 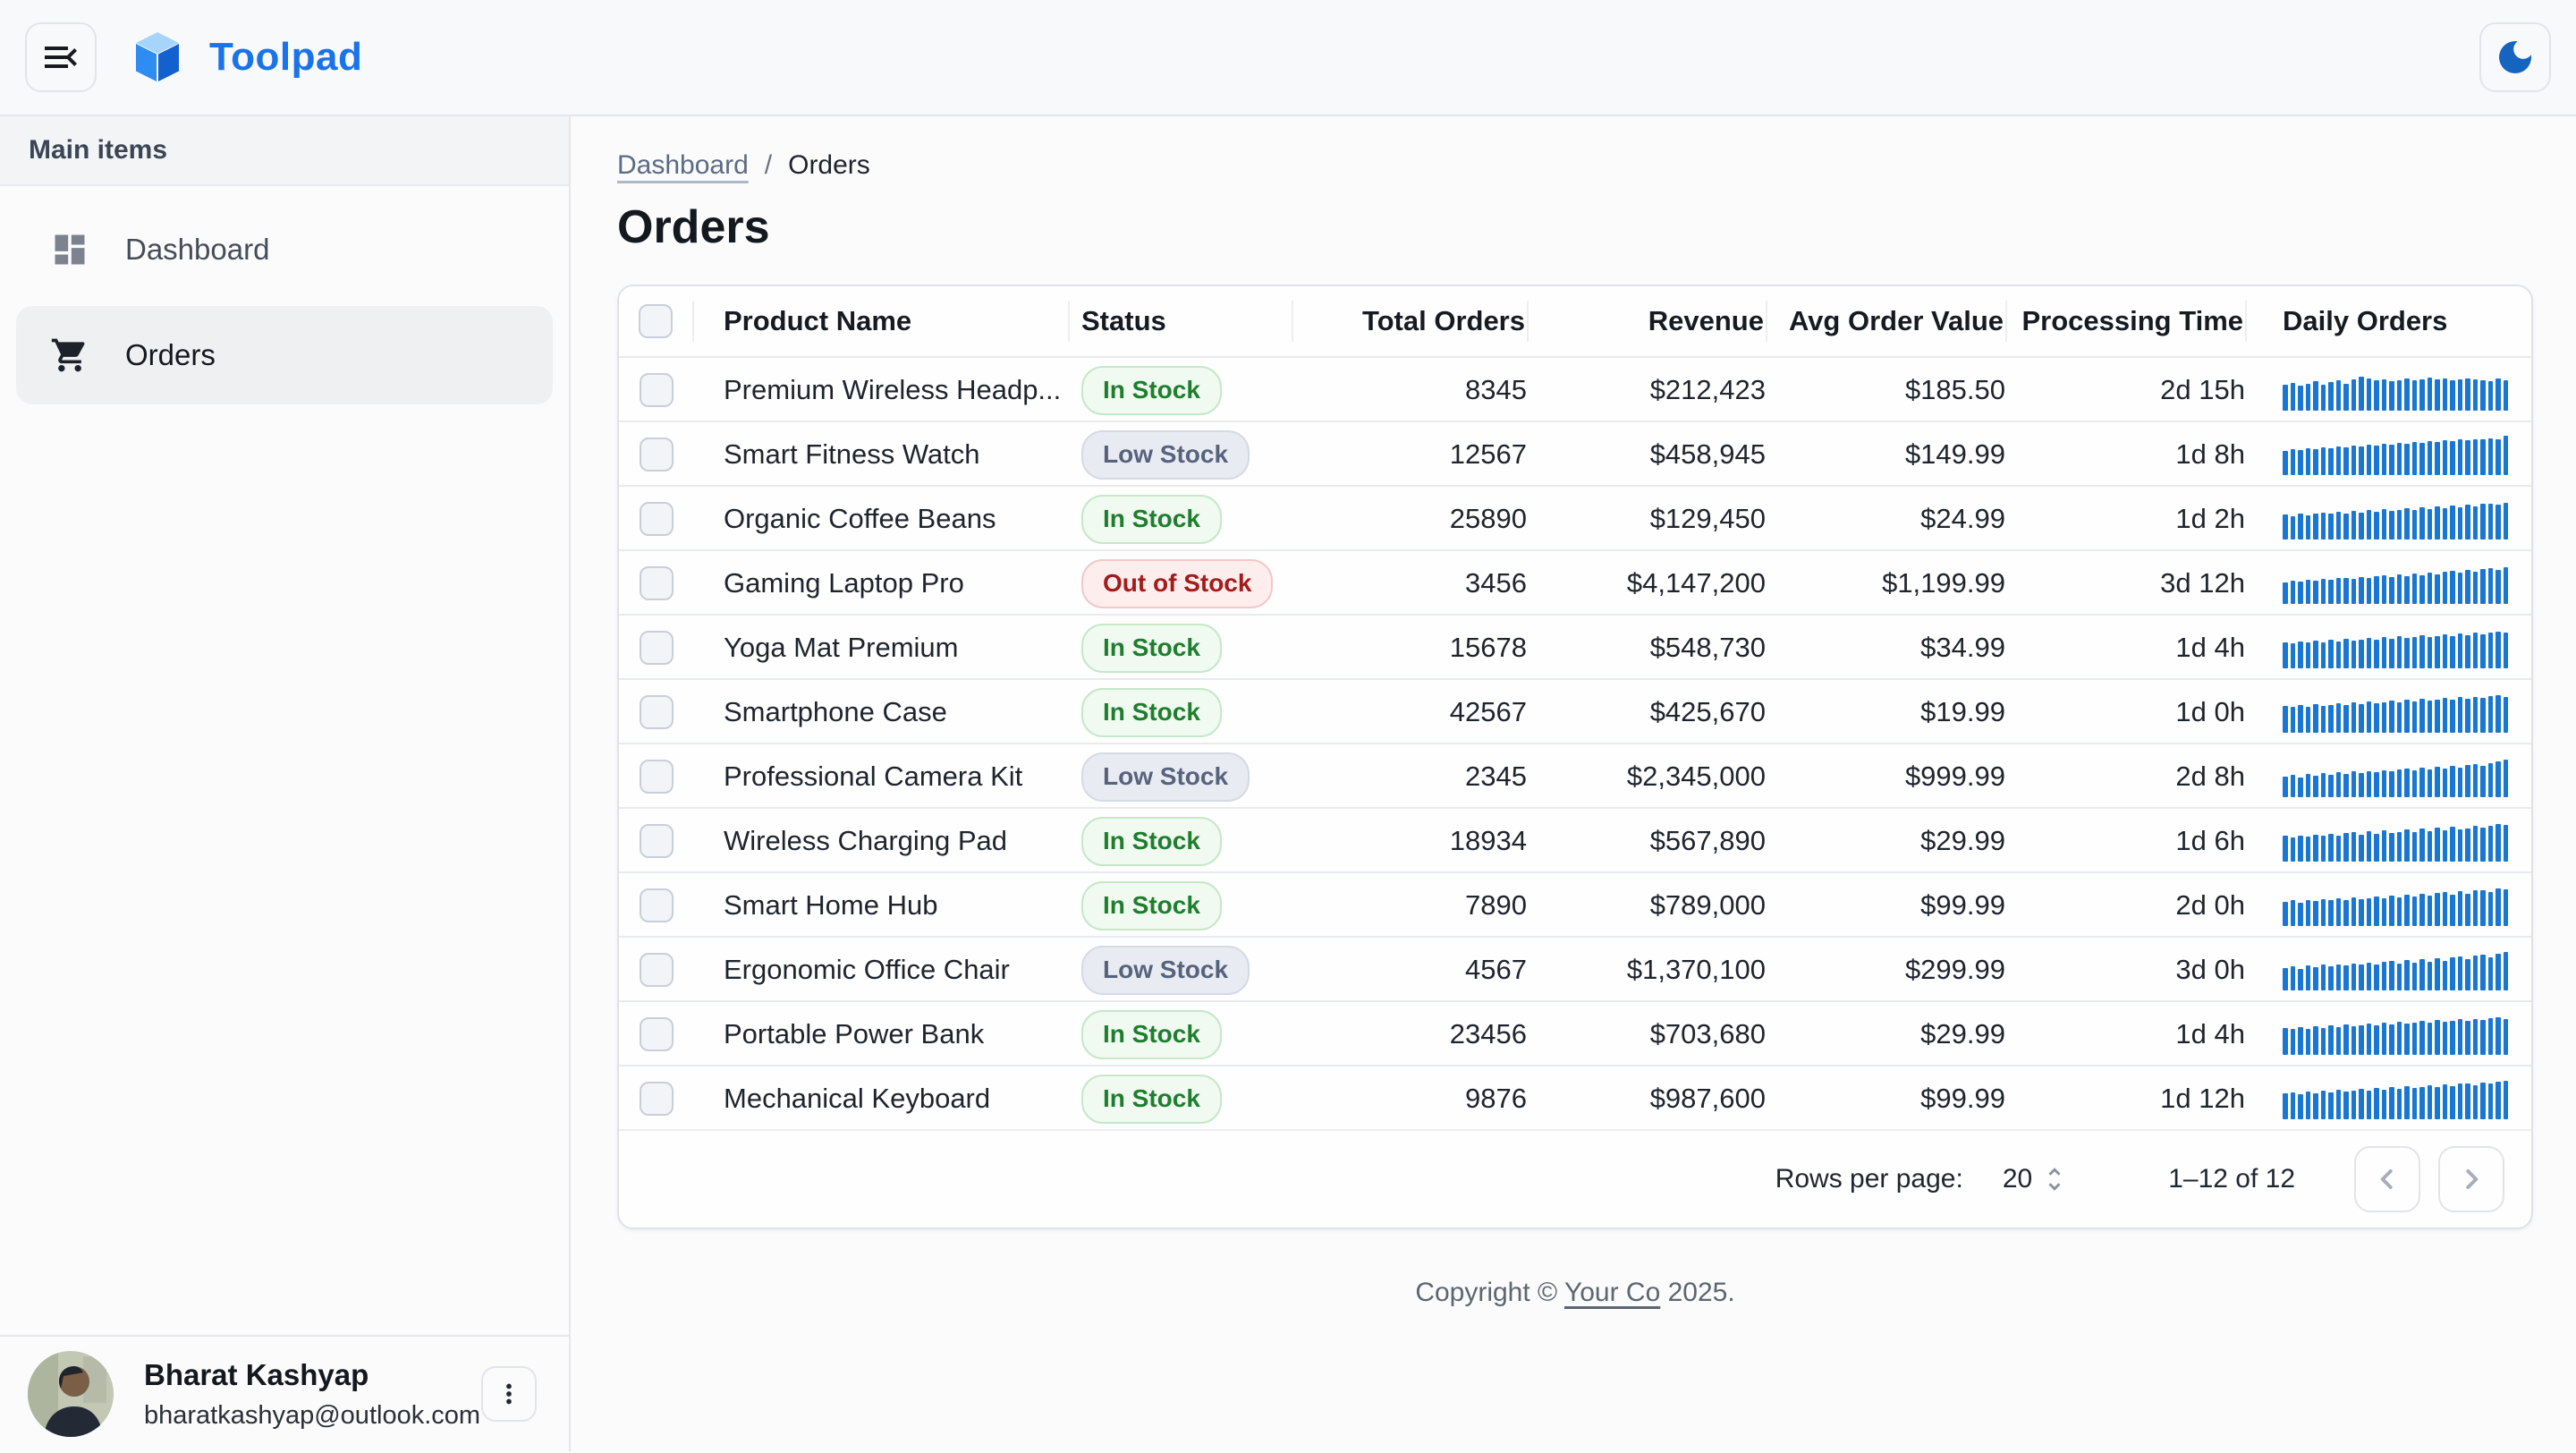 I want to click on previous-page-button, so click(x=2387, y=1179).